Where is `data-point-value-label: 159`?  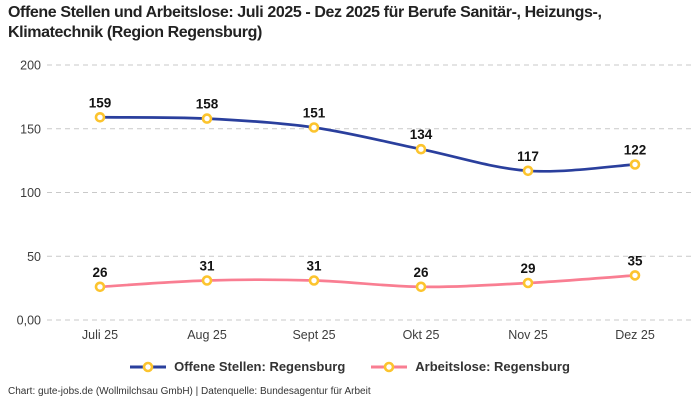 data-point-value-label: 159 is located at coordinates (100, 102).